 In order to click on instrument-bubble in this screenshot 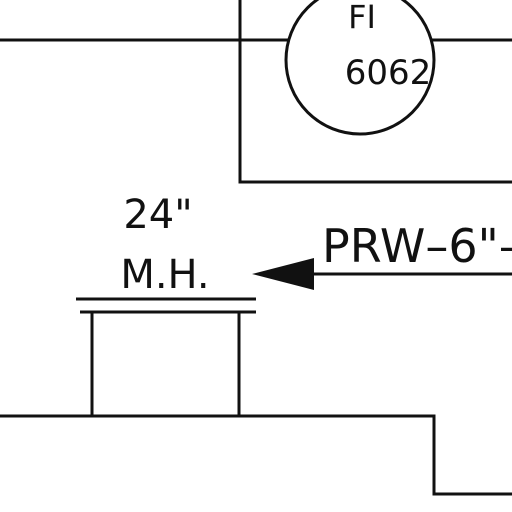, I will do `click(360, 68)`.